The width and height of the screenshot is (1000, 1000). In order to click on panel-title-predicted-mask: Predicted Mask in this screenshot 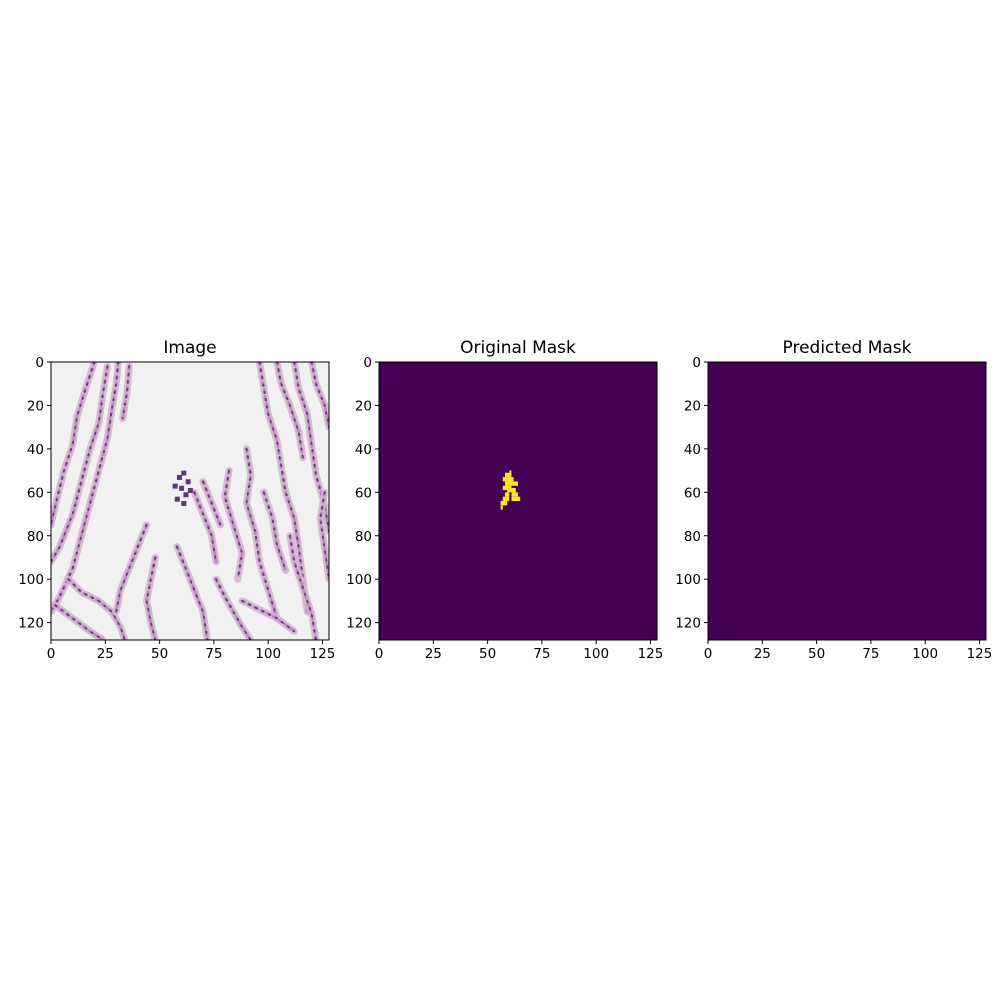, I will do `click(847, 348)`.